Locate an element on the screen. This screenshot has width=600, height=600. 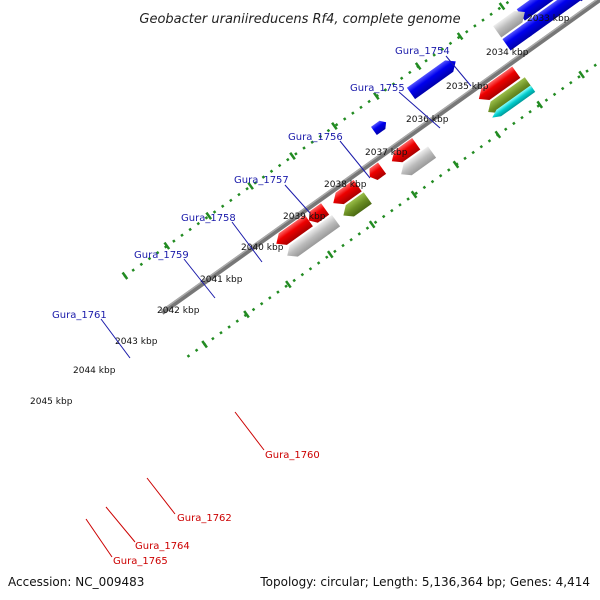
gene-label: Gura_1761 is located at coordinates (79, 315).